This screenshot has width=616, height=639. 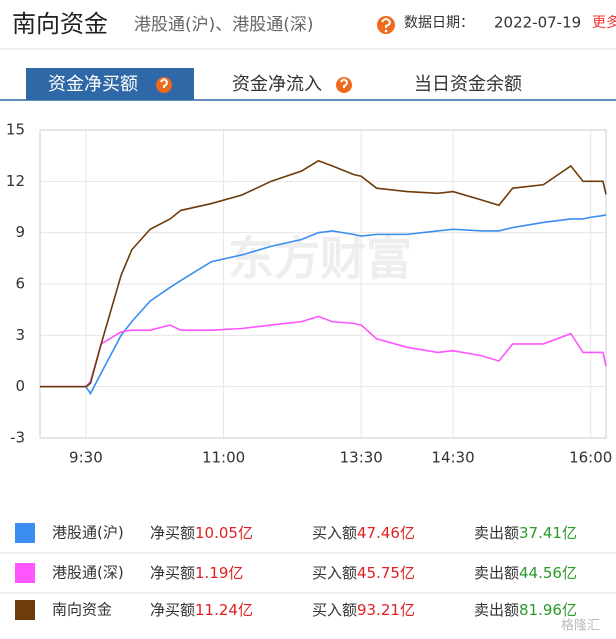 I want to click on cell: 净买额1.19亿, so click(x=196, y=573).